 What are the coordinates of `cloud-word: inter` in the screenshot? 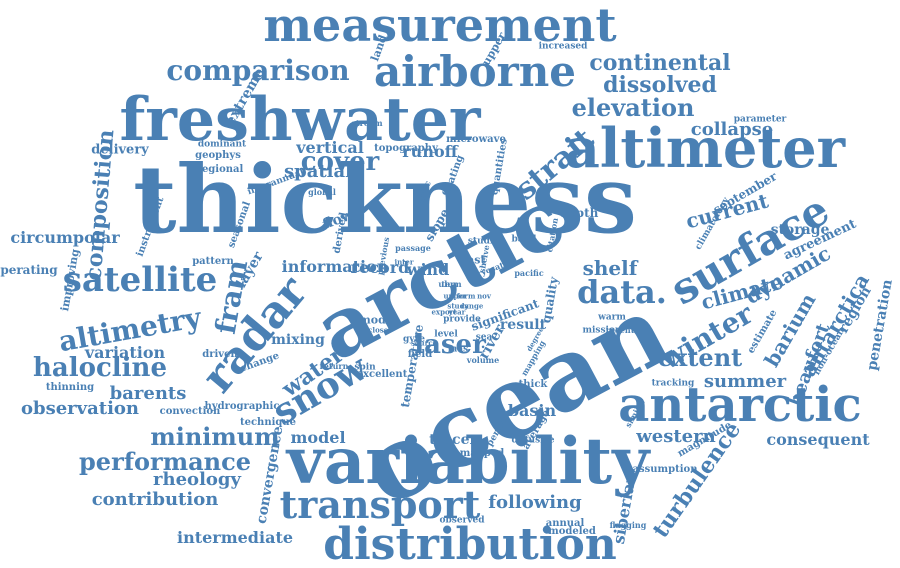 It's located at (404, 262).